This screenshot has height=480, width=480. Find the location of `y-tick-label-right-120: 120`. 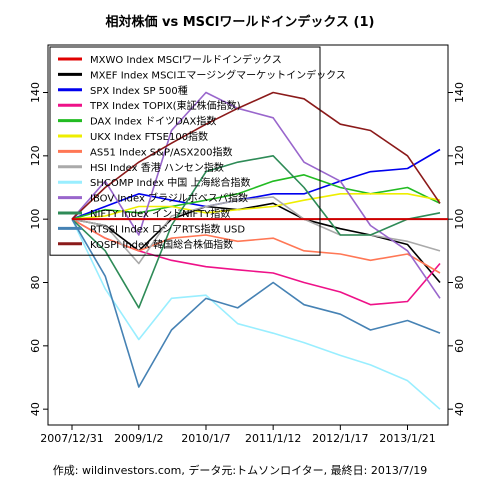

y-tick-label-right-120: 120 is located at coordinates (459, 155).